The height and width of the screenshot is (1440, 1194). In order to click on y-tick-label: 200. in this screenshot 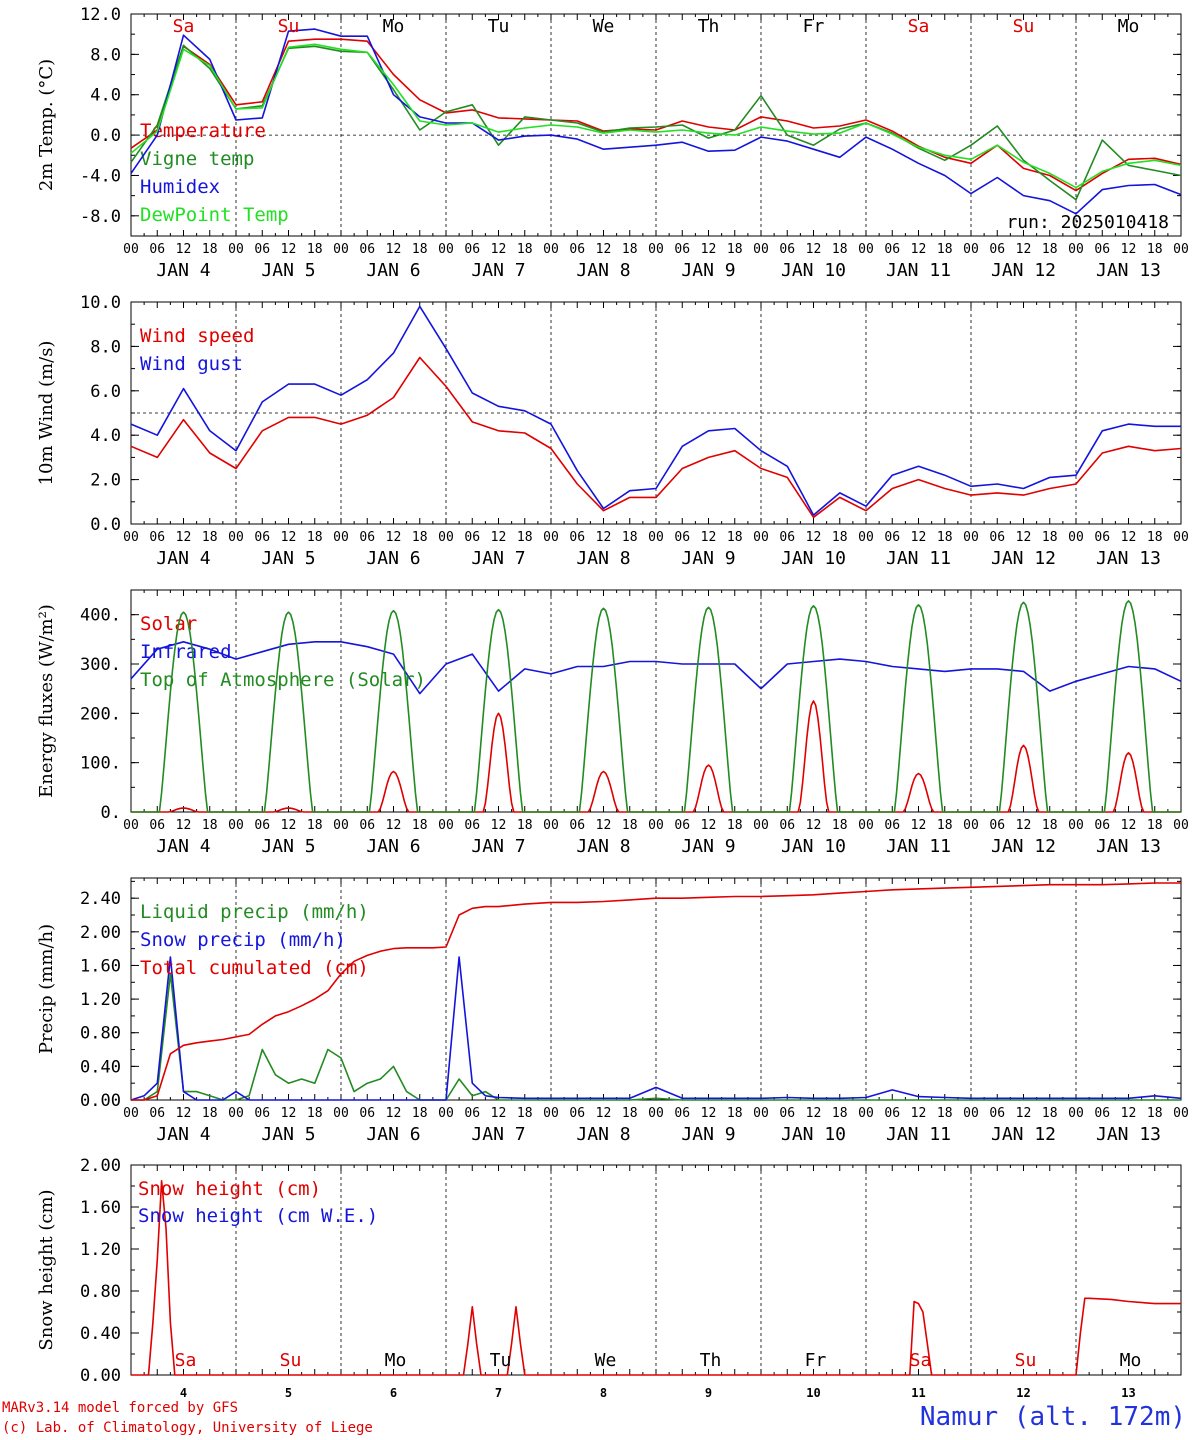, I will do `click(100, 714)`.